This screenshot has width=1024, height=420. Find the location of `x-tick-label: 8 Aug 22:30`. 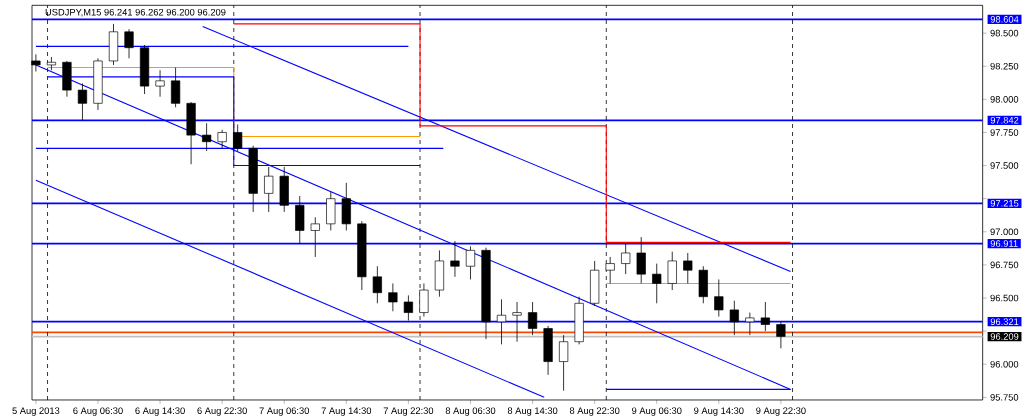

x-tick-label: 8 Aug 22:30 is located at coordinates (594, 411).